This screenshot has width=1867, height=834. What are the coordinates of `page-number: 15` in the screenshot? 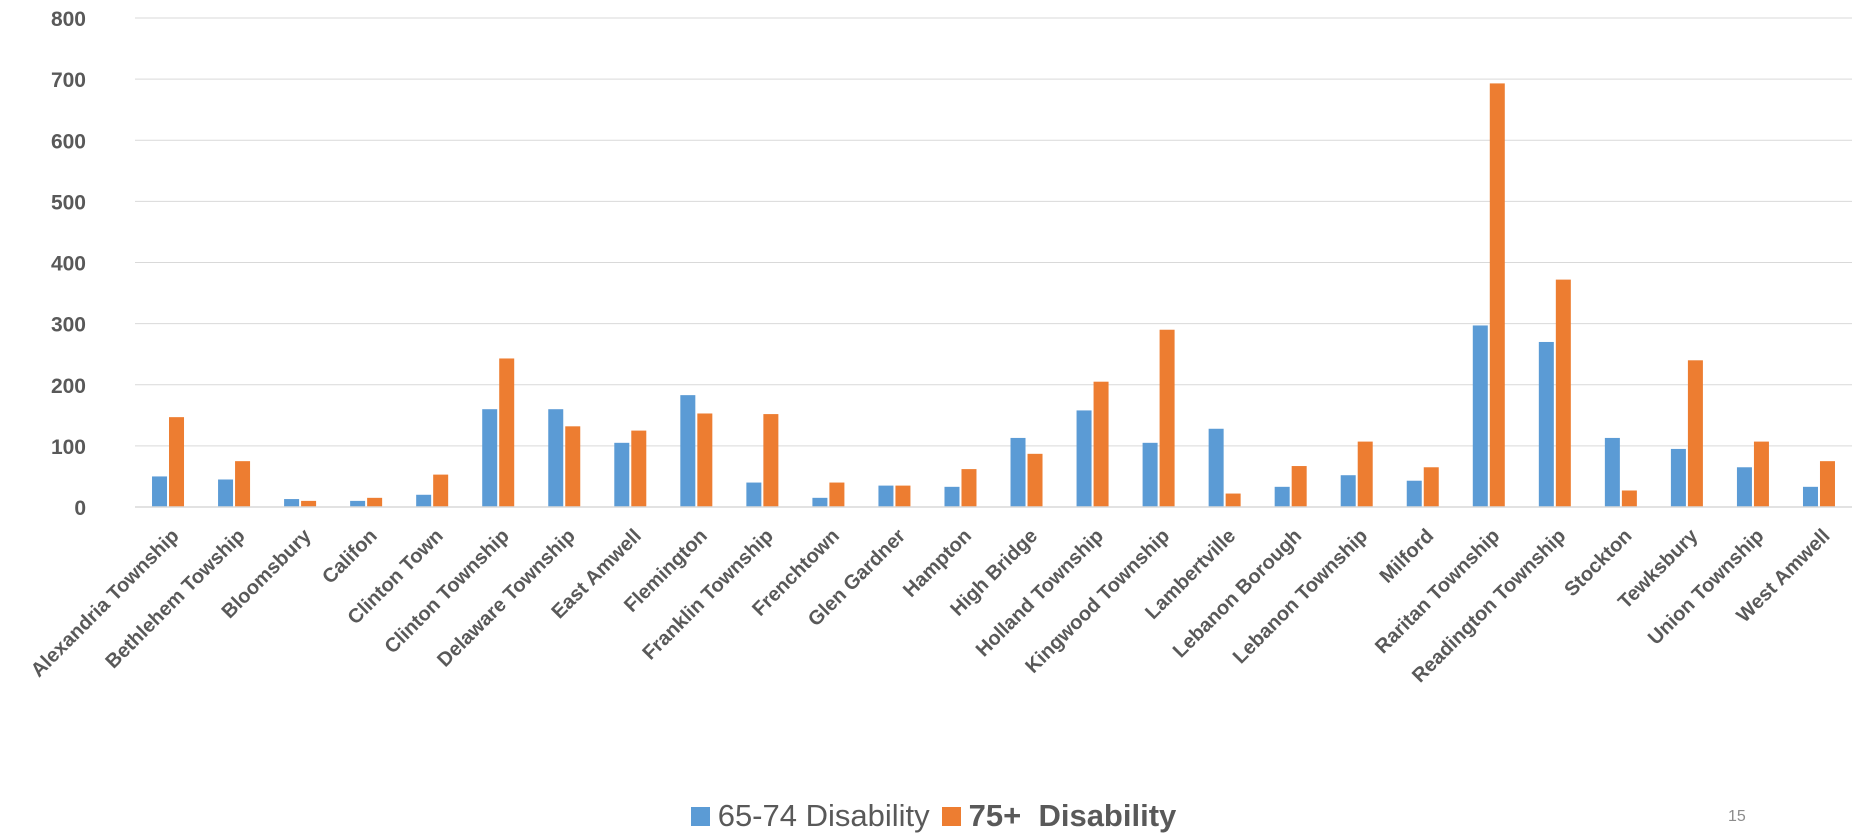 It's located at (1737, 816).